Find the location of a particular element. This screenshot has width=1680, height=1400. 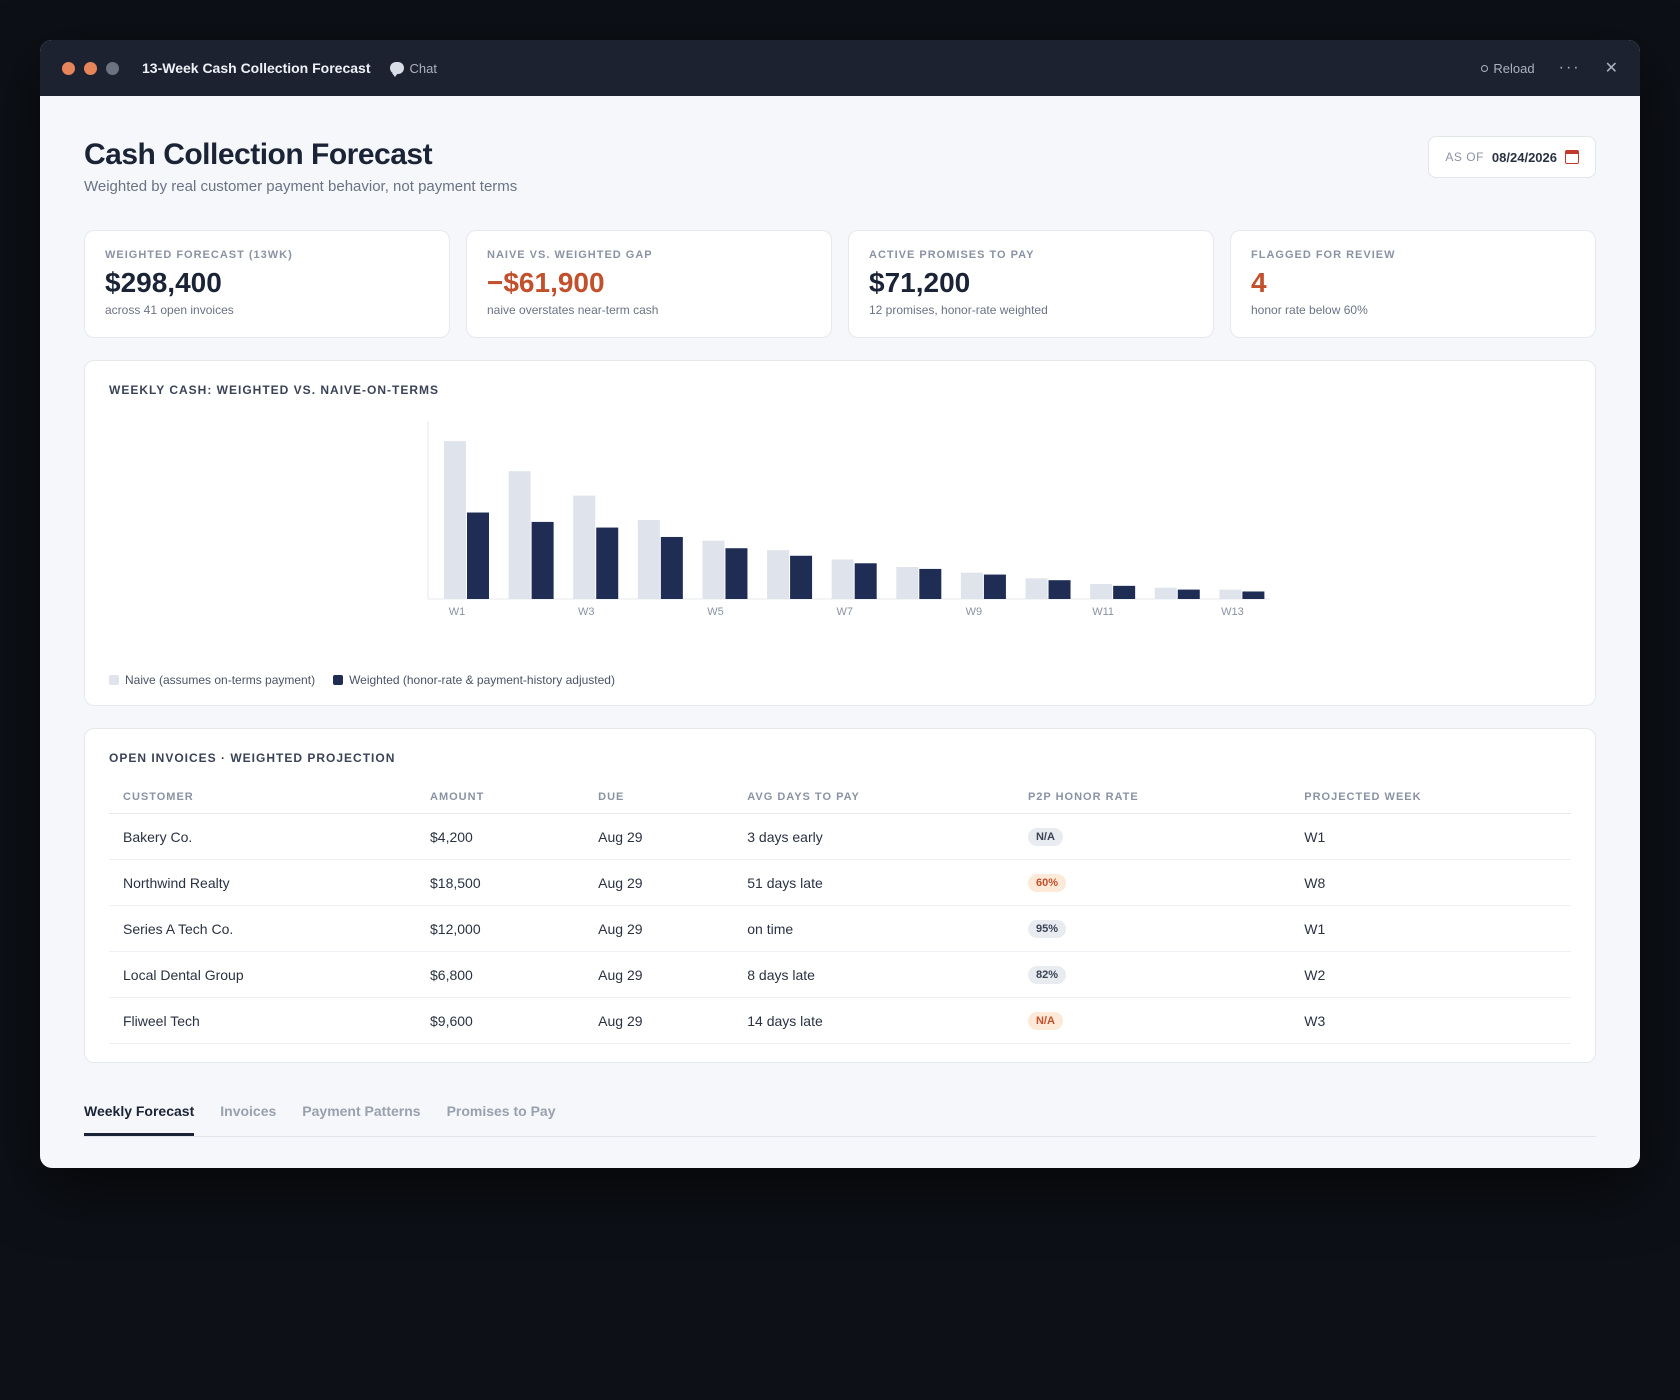

cell-customer: Bakery Co. is located at coordinates (263, 836).